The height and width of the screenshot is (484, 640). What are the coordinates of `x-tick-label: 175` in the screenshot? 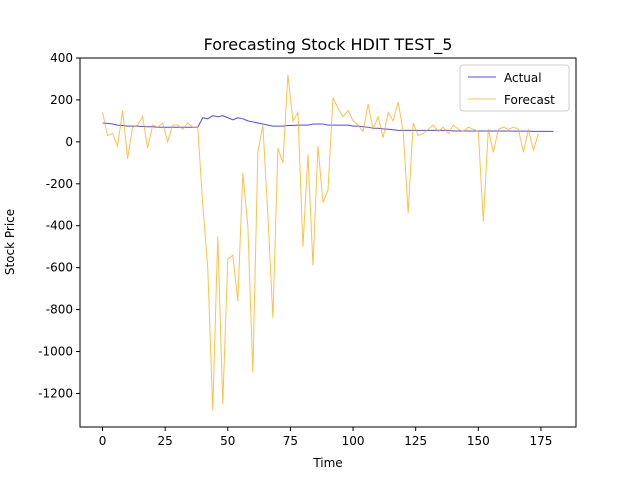 It's located at (540, 441).